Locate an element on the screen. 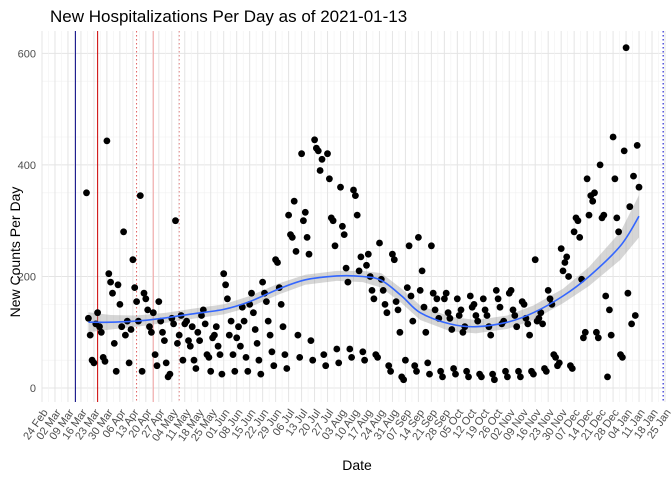 Image resolution: width=672 pixels, height=480 pixels. x-axis-label: Date is located at coordinates (357, 465).